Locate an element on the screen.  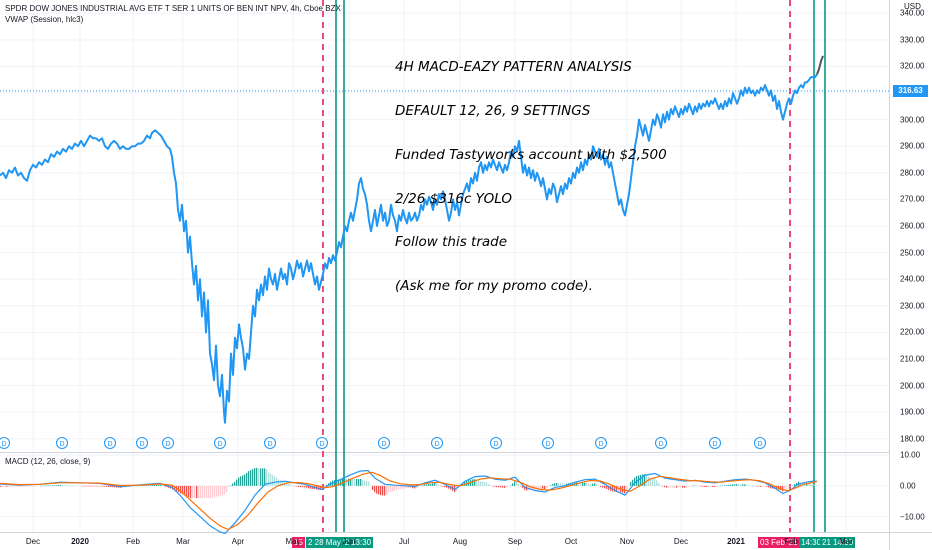
dividend-marker-label-15: D is located at coordinates (759, 444).